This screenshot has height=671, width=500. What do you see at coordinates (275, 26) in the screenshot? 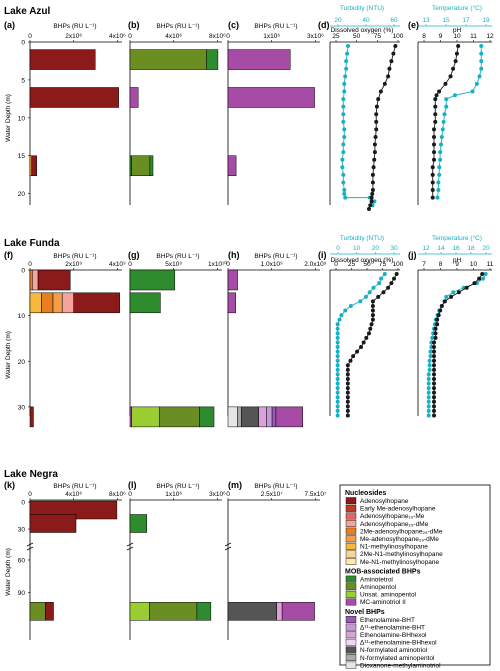
I see `bhp-axis-title-c: BHPs (RU L⁻¹)` at bounding box center [275, 26].